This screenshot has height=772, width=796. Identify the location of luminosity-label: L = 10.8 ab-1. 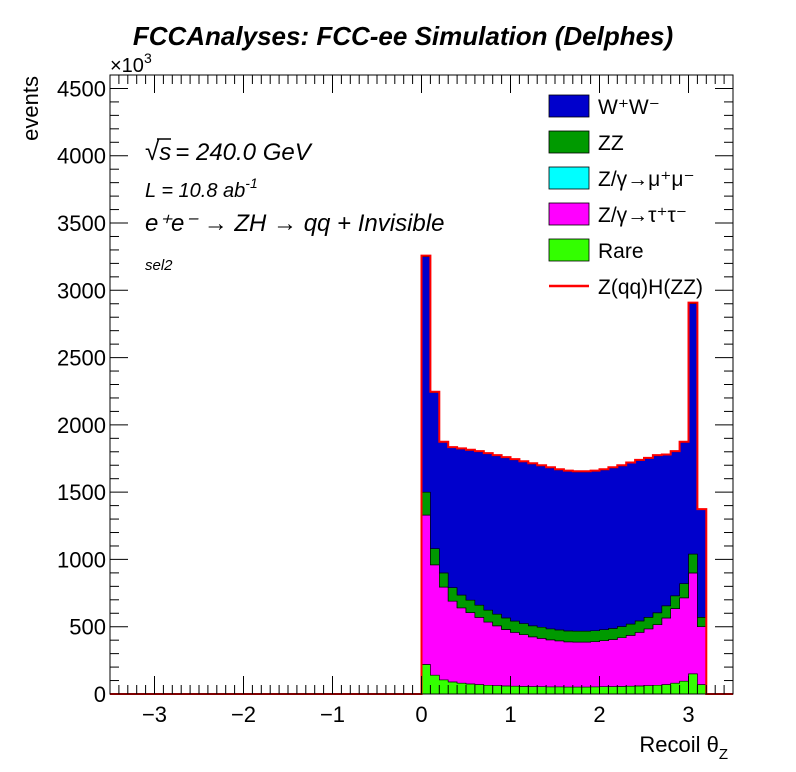
(201, 188).